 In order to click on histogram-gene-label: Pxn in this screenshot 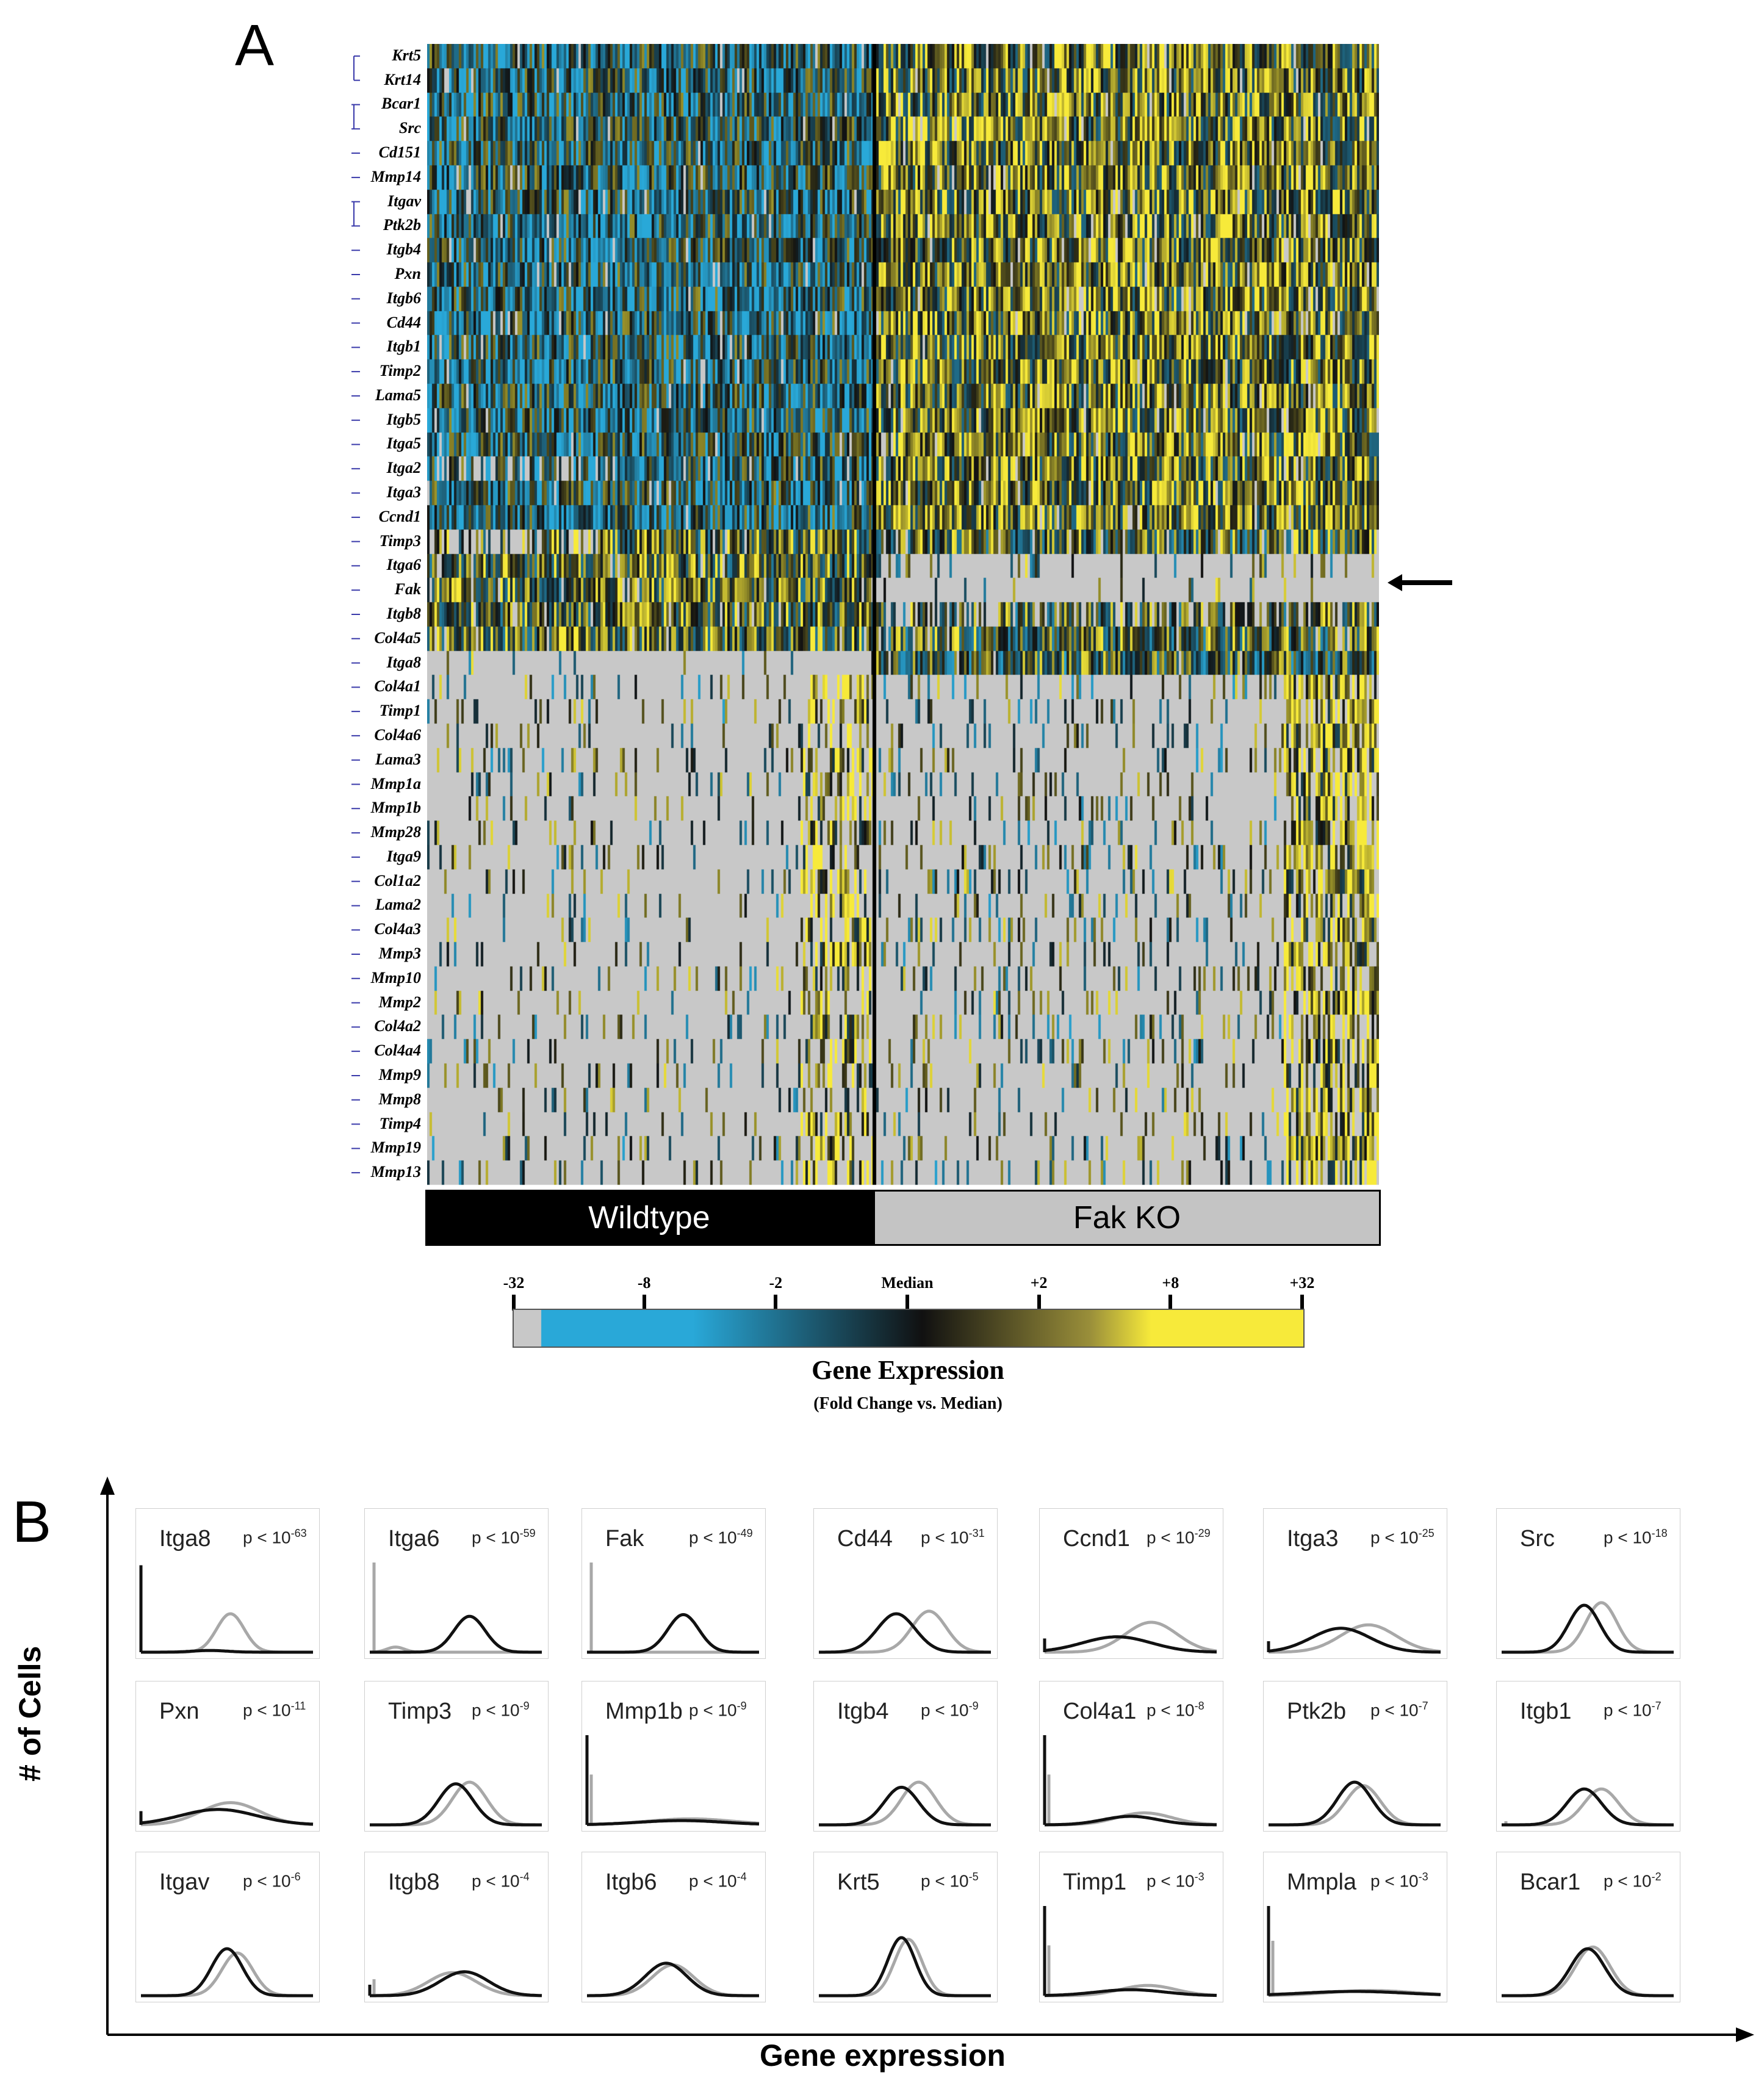, I will do `click(179, 1712)`.